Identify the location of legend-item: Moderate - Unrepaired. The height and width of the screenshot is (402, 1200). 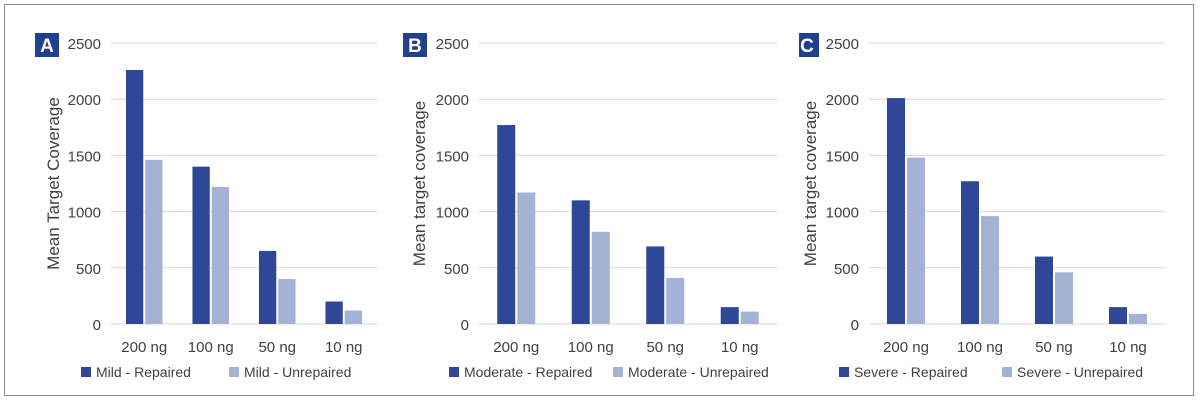
(691, 372).